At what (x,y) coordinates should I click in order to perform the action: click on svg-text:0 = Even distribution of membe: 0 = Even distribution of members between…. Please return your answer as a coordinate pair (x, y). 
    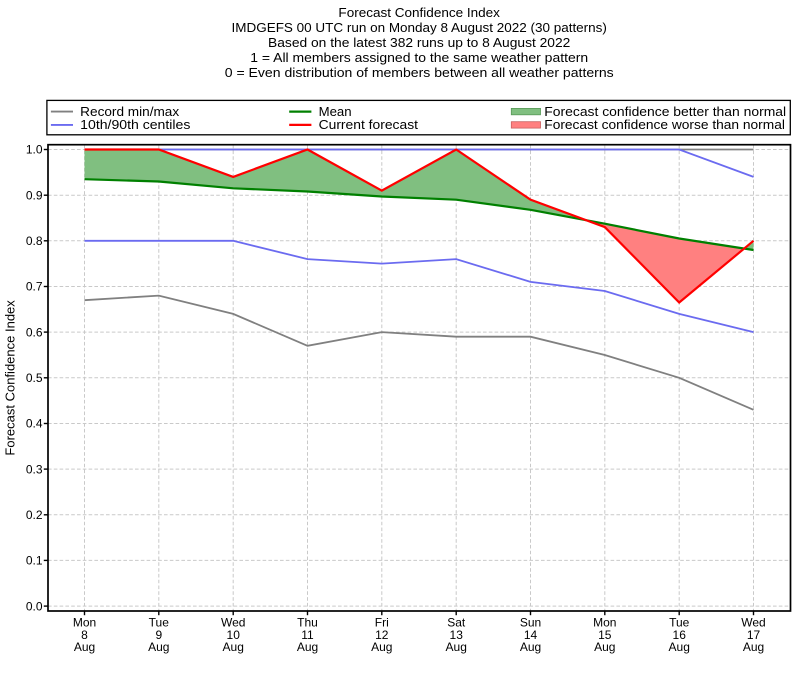
    Looking at the image, I should click on (419, 72).